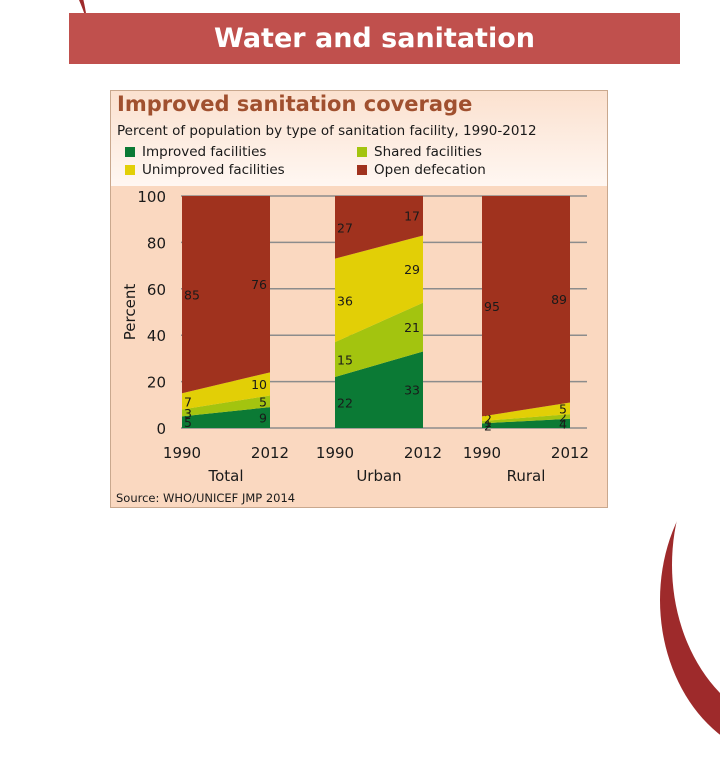 The width and height of the screenshot is (720, 760). What do you see at coordinates (195, 152) in the screenshot?
I see `legend-item: Improved facilities` at bounding box center [195, 152].